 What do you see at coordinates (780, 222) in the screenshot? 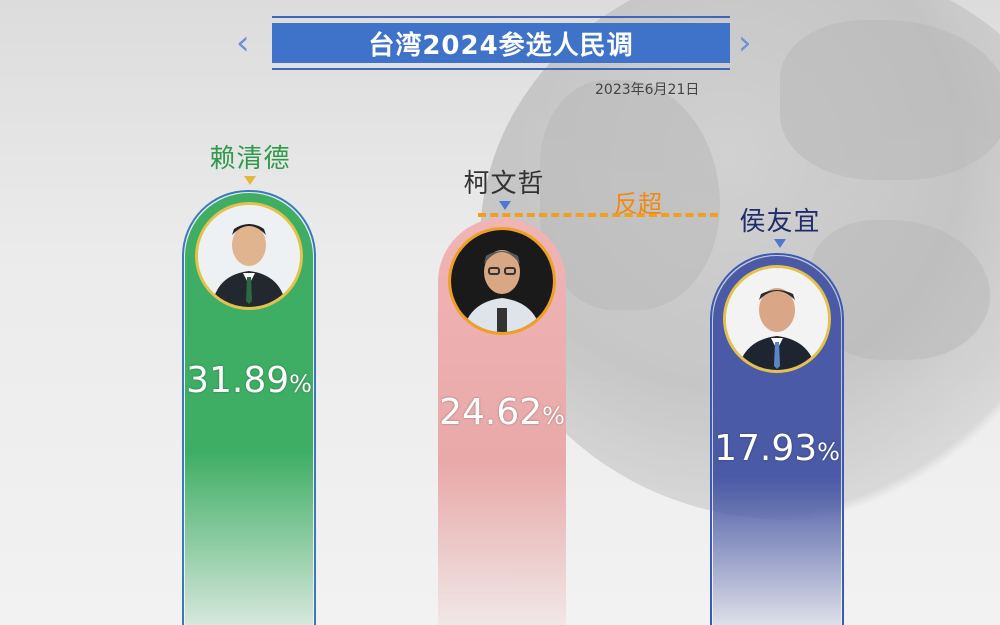
I see `candidate-name: 侯友宜` at bounding box center [780, 222].